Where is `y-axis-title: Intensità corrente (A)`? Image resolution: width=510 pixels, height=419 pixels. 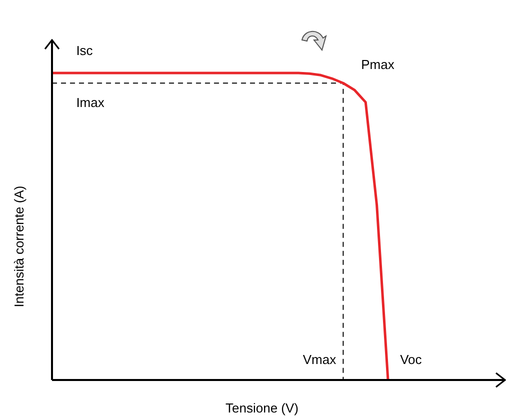
y-axis-title: Intensità corrente (A) is located at coordinates (19, 247).